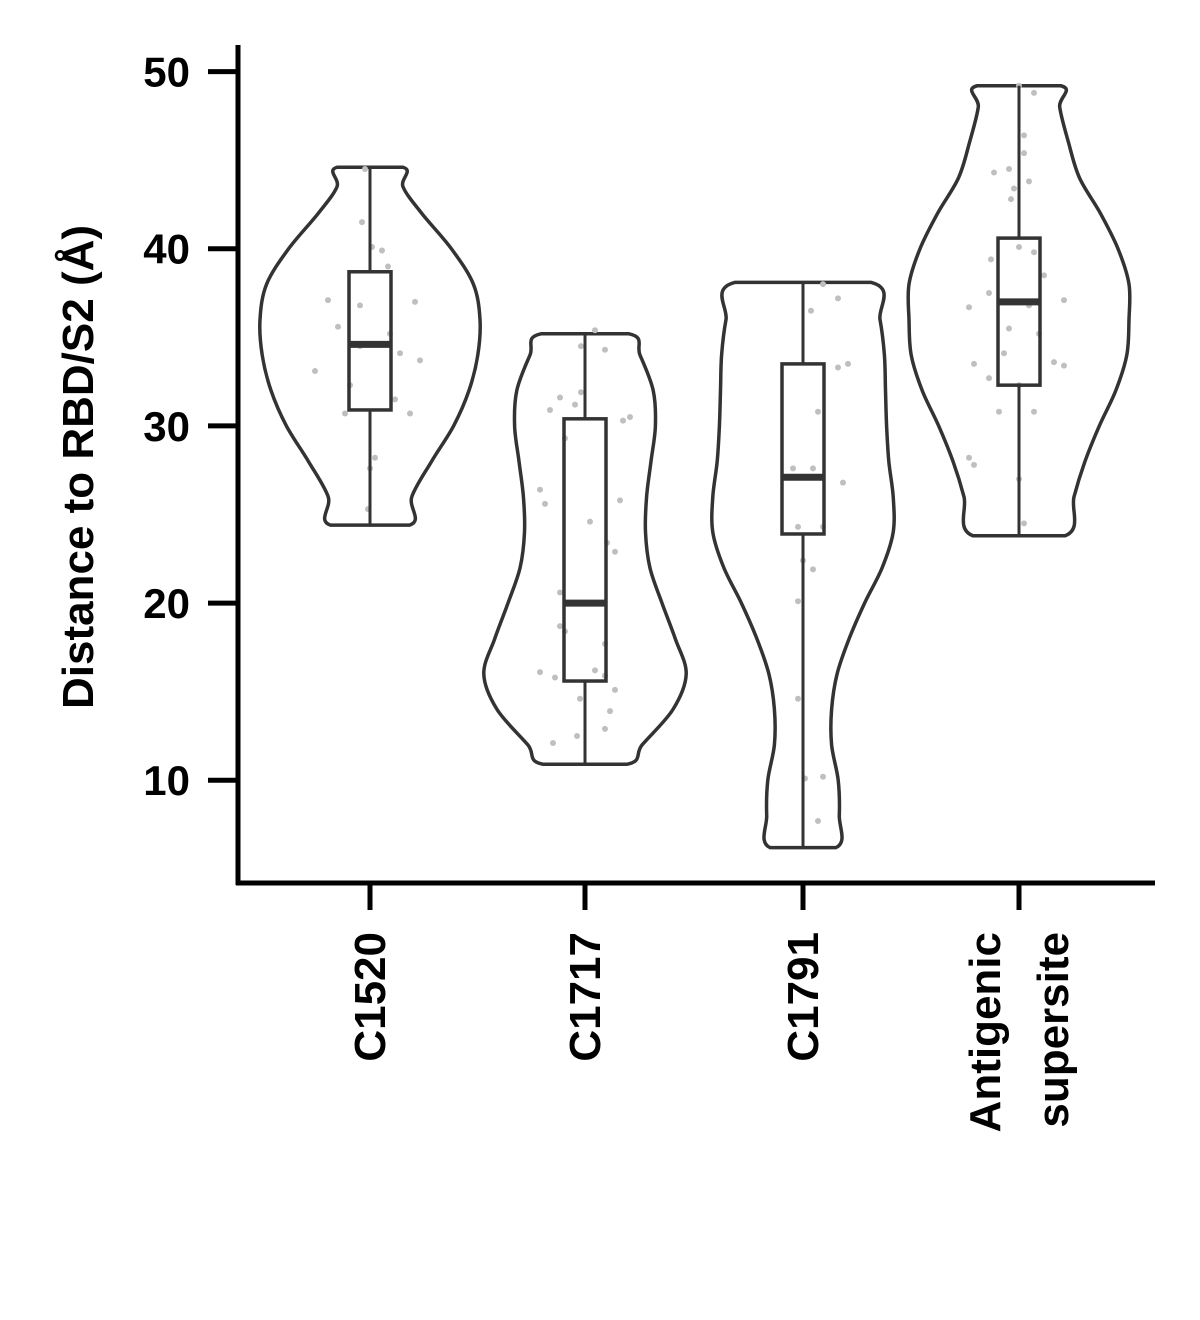 The image size is (1200, 1320). I want to click on y-axis-title: Distance to RBD/S2 (Å), so click(78, 467).